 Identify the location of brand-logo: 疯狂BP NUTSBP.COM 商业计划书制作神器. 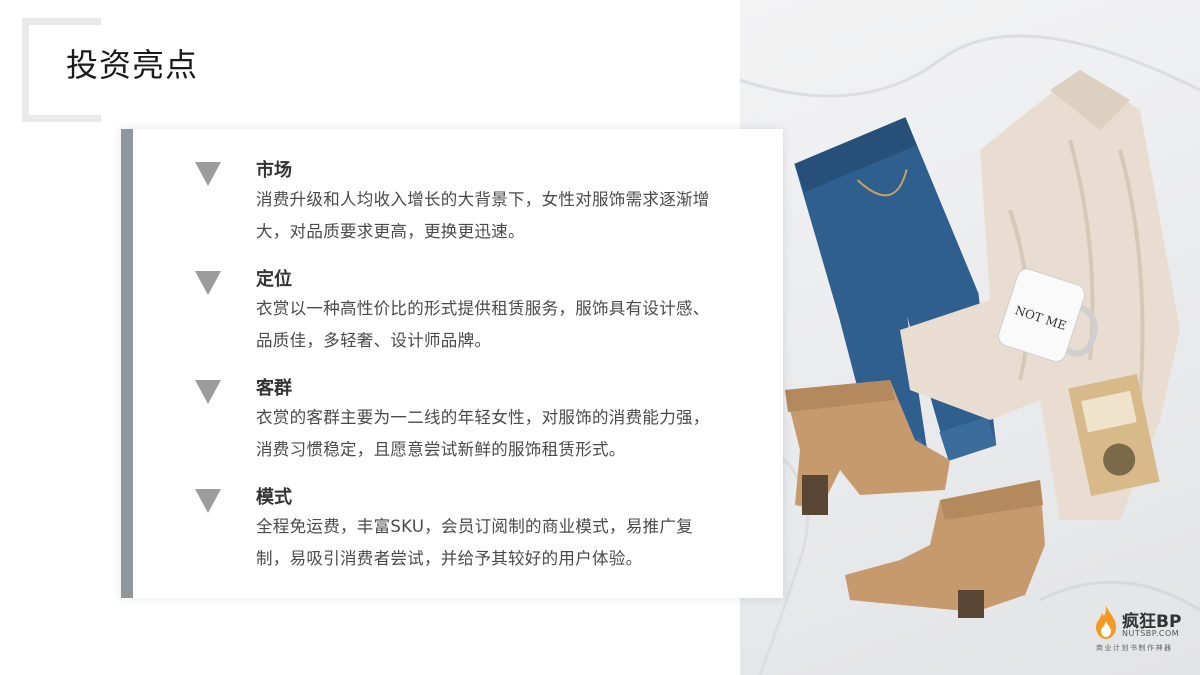
(1142, 633).